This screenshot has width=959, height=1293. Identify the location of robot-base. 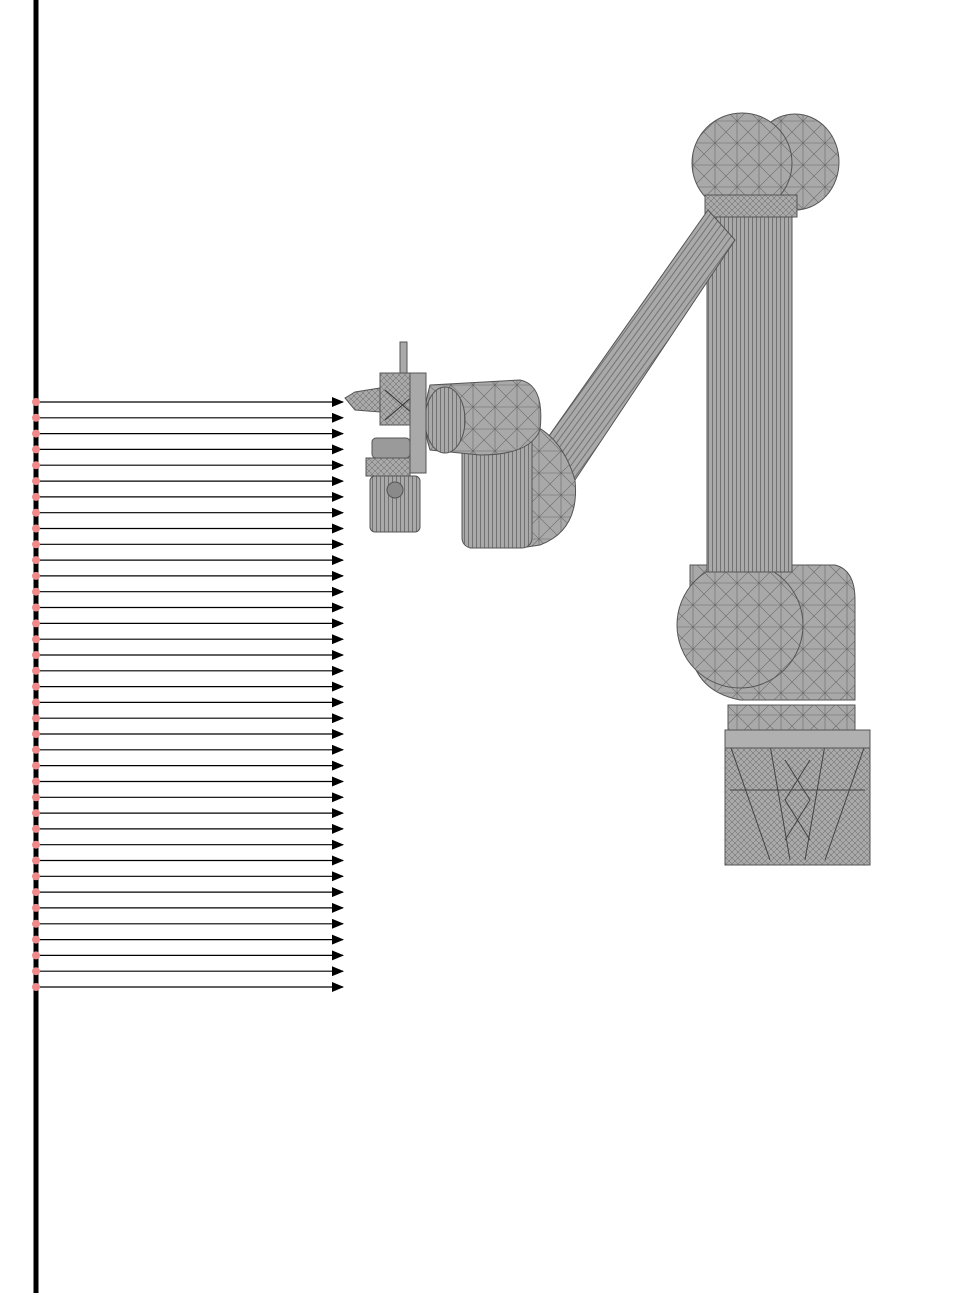
(797, 785).